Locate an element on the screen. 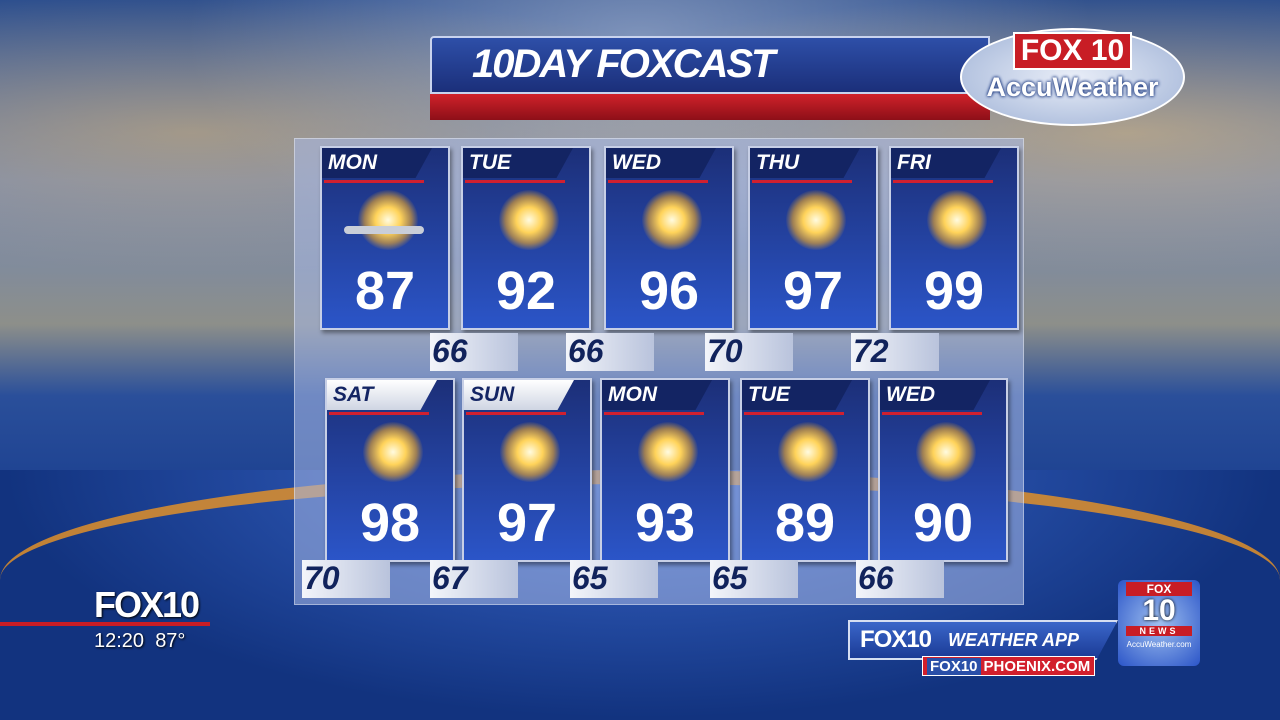 This screenshot has height=720, width=1280. forecast-card-8: TUE 89 is located at coordinates (805, 470).